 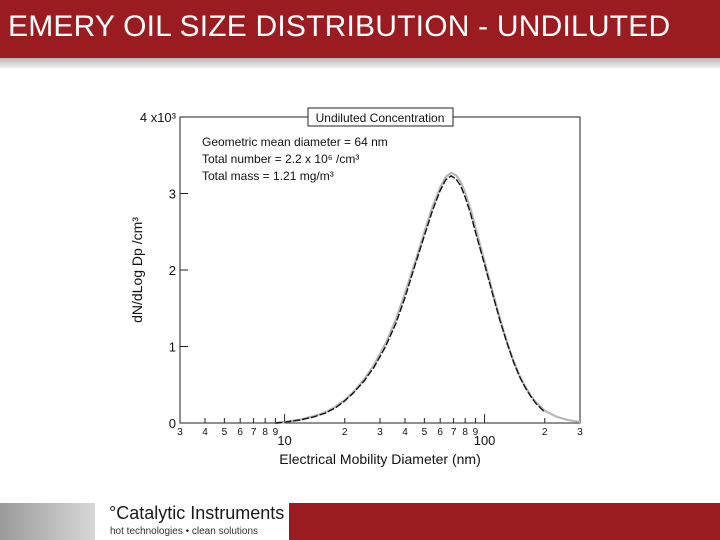 What do you see at coordinates (172, 423) in the screenshot?
I see `y-tick-label: 0` at bounding box center [172, 423].